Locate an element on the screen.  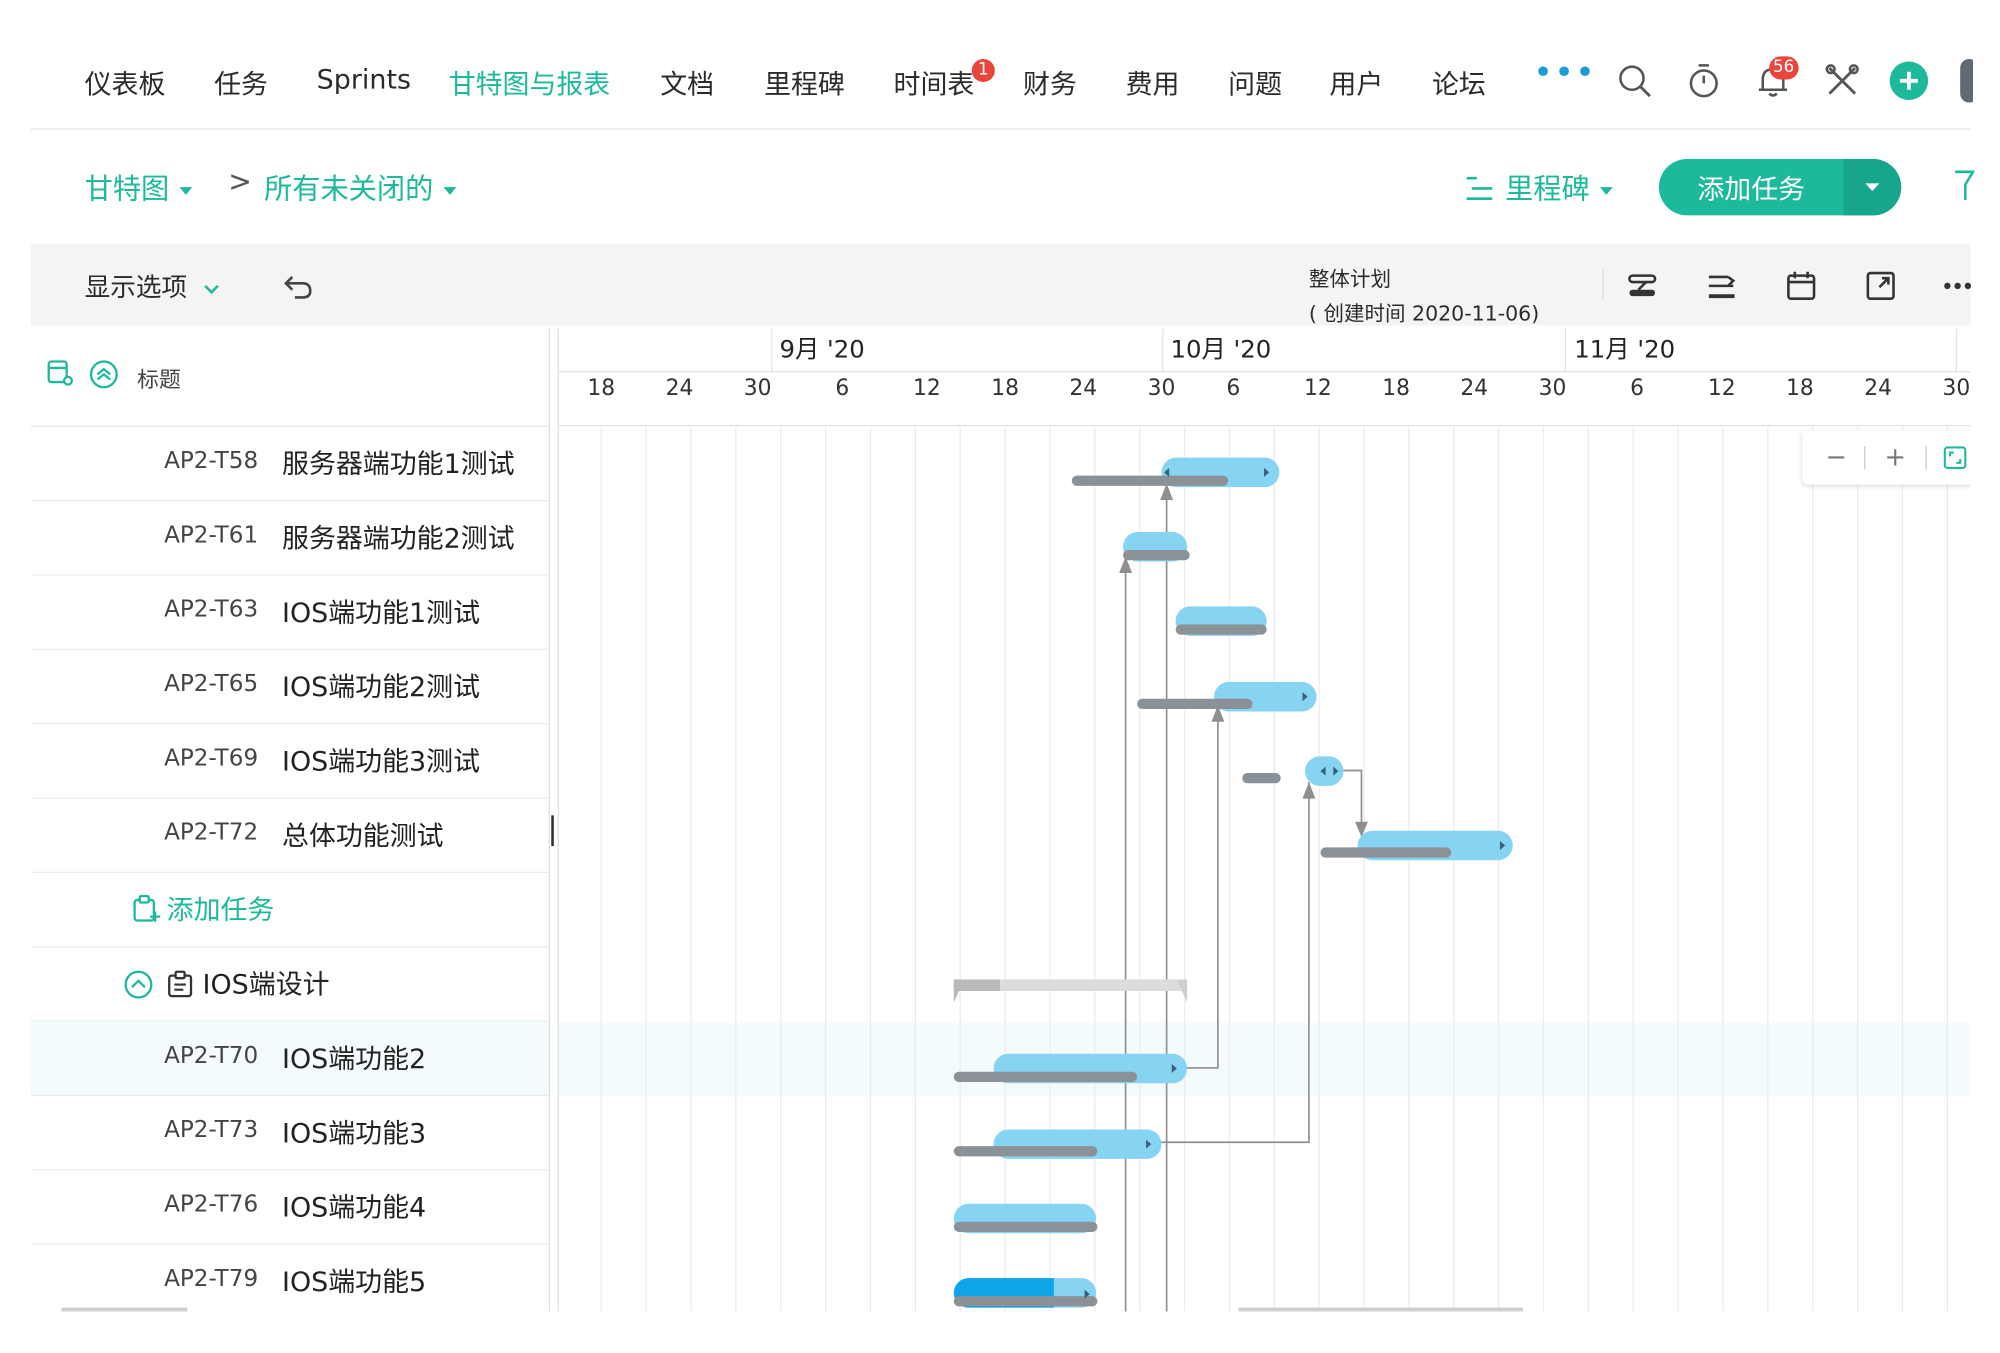
task-row: AP2-T72 总体功能测试 is located at coordinates (289, 836).